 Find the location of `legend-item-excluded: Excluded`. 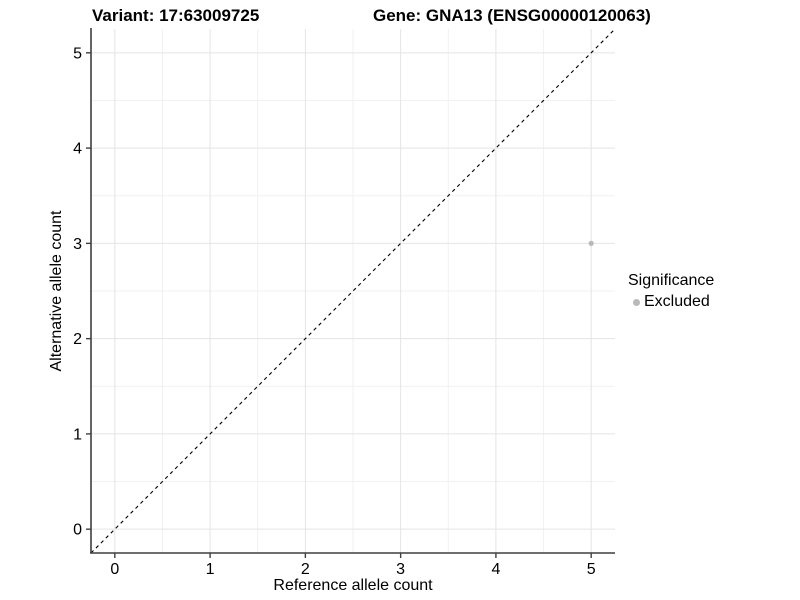

legend-item-excluded: Excluded is located at coordinates (671, 302).